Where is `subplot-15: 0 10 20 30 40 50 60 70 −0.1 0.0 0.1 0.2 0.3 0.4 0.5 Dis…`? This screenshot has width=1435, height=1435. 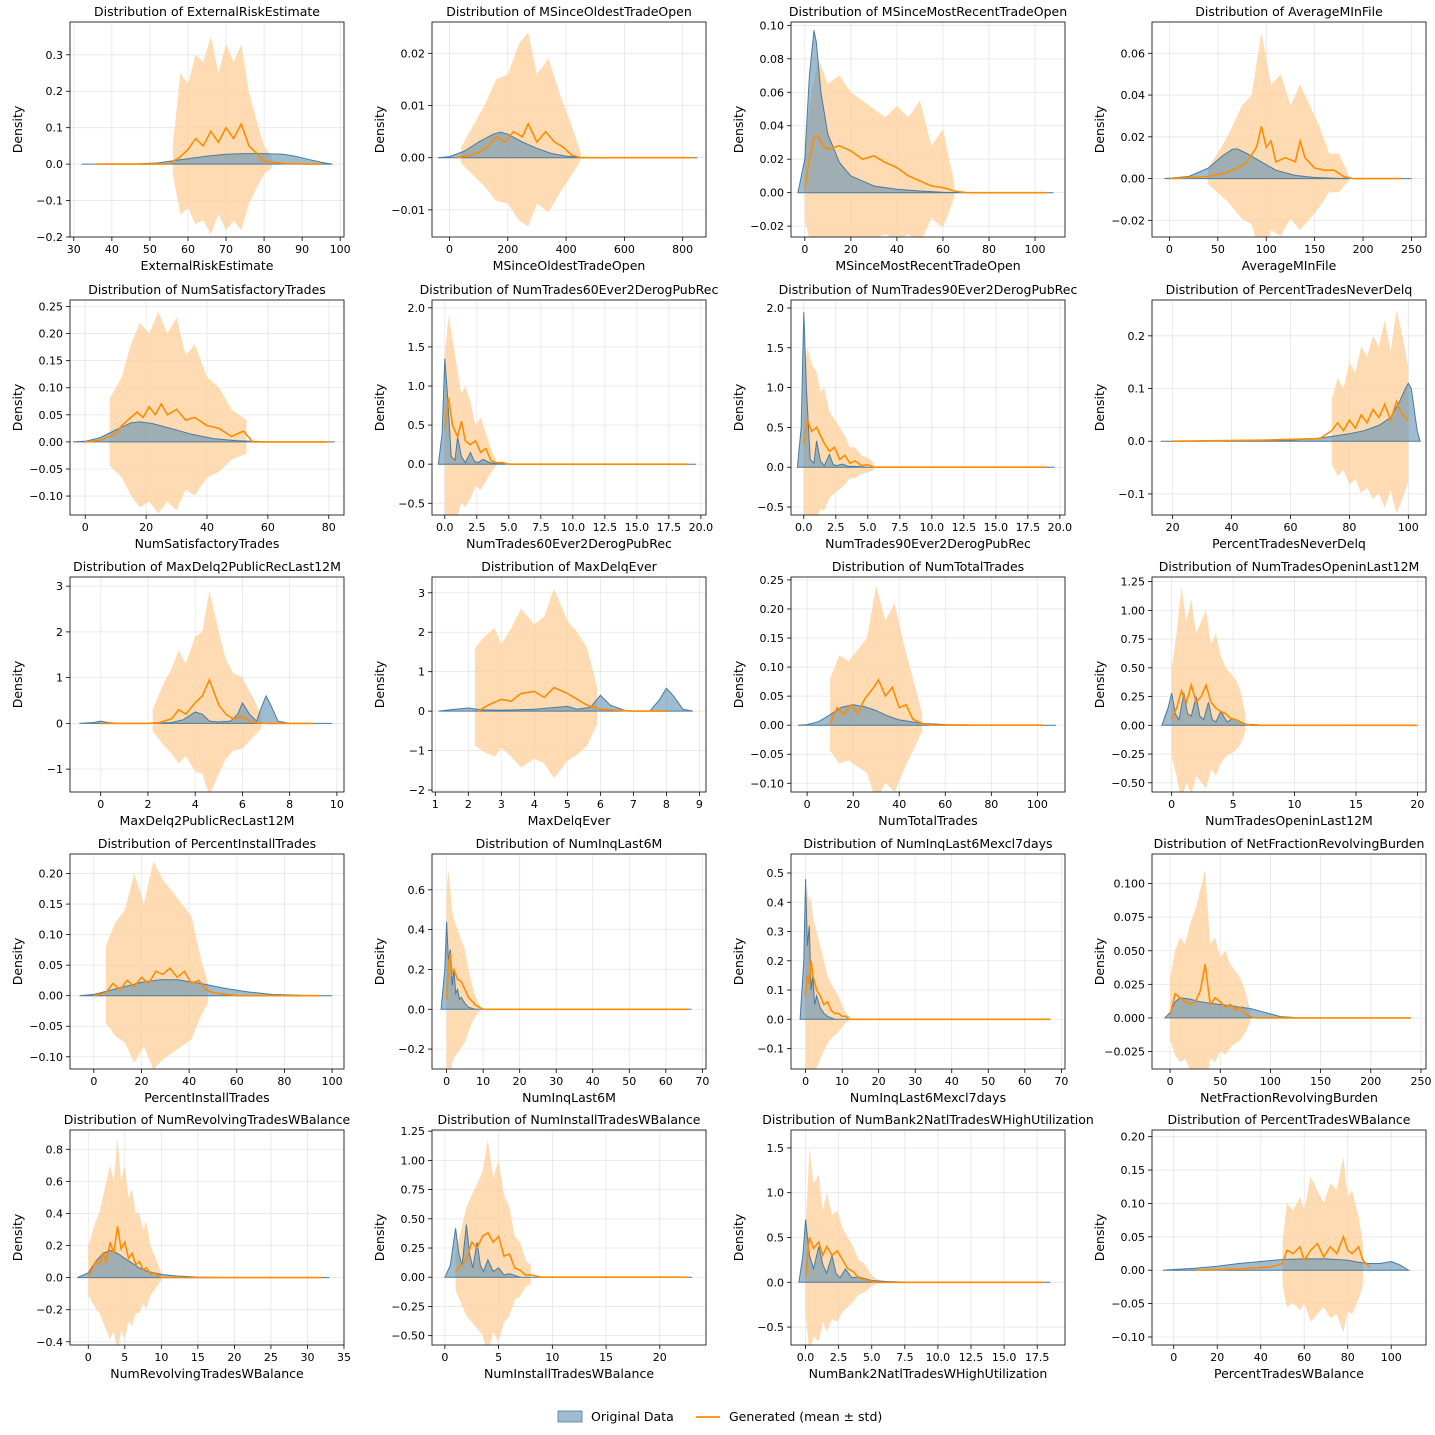
subplot-15: 0 10 20 30 40 50 60 70 −0.1 0.0 0.1 0.2 0.3 0.4 0.5 Dis… is located at coordinates (899, 970).